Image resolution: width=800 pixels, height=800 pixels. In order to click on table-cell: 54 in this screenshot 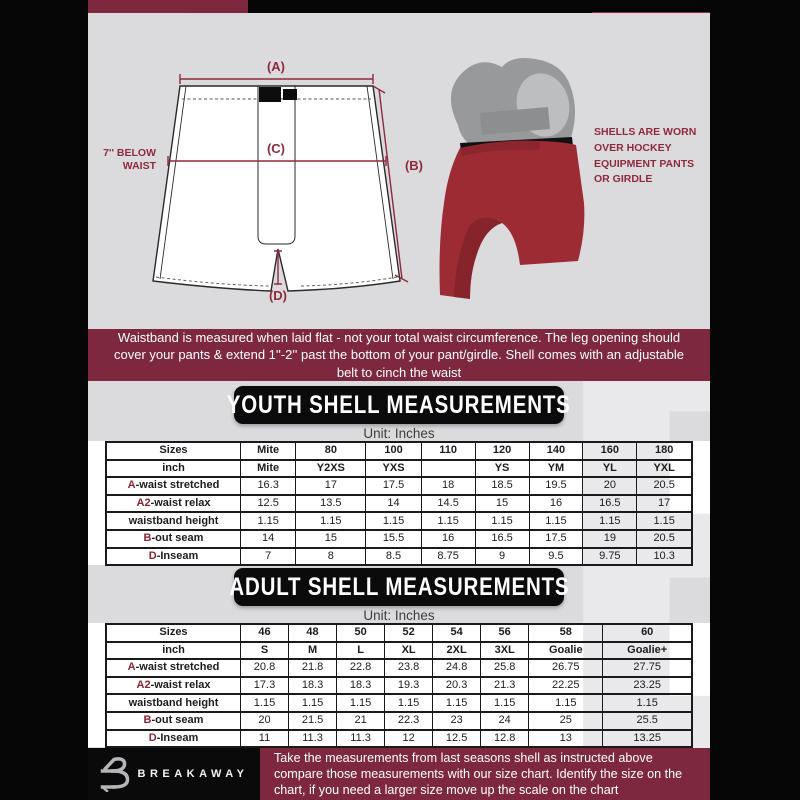, I will do `click(457, 633)`.